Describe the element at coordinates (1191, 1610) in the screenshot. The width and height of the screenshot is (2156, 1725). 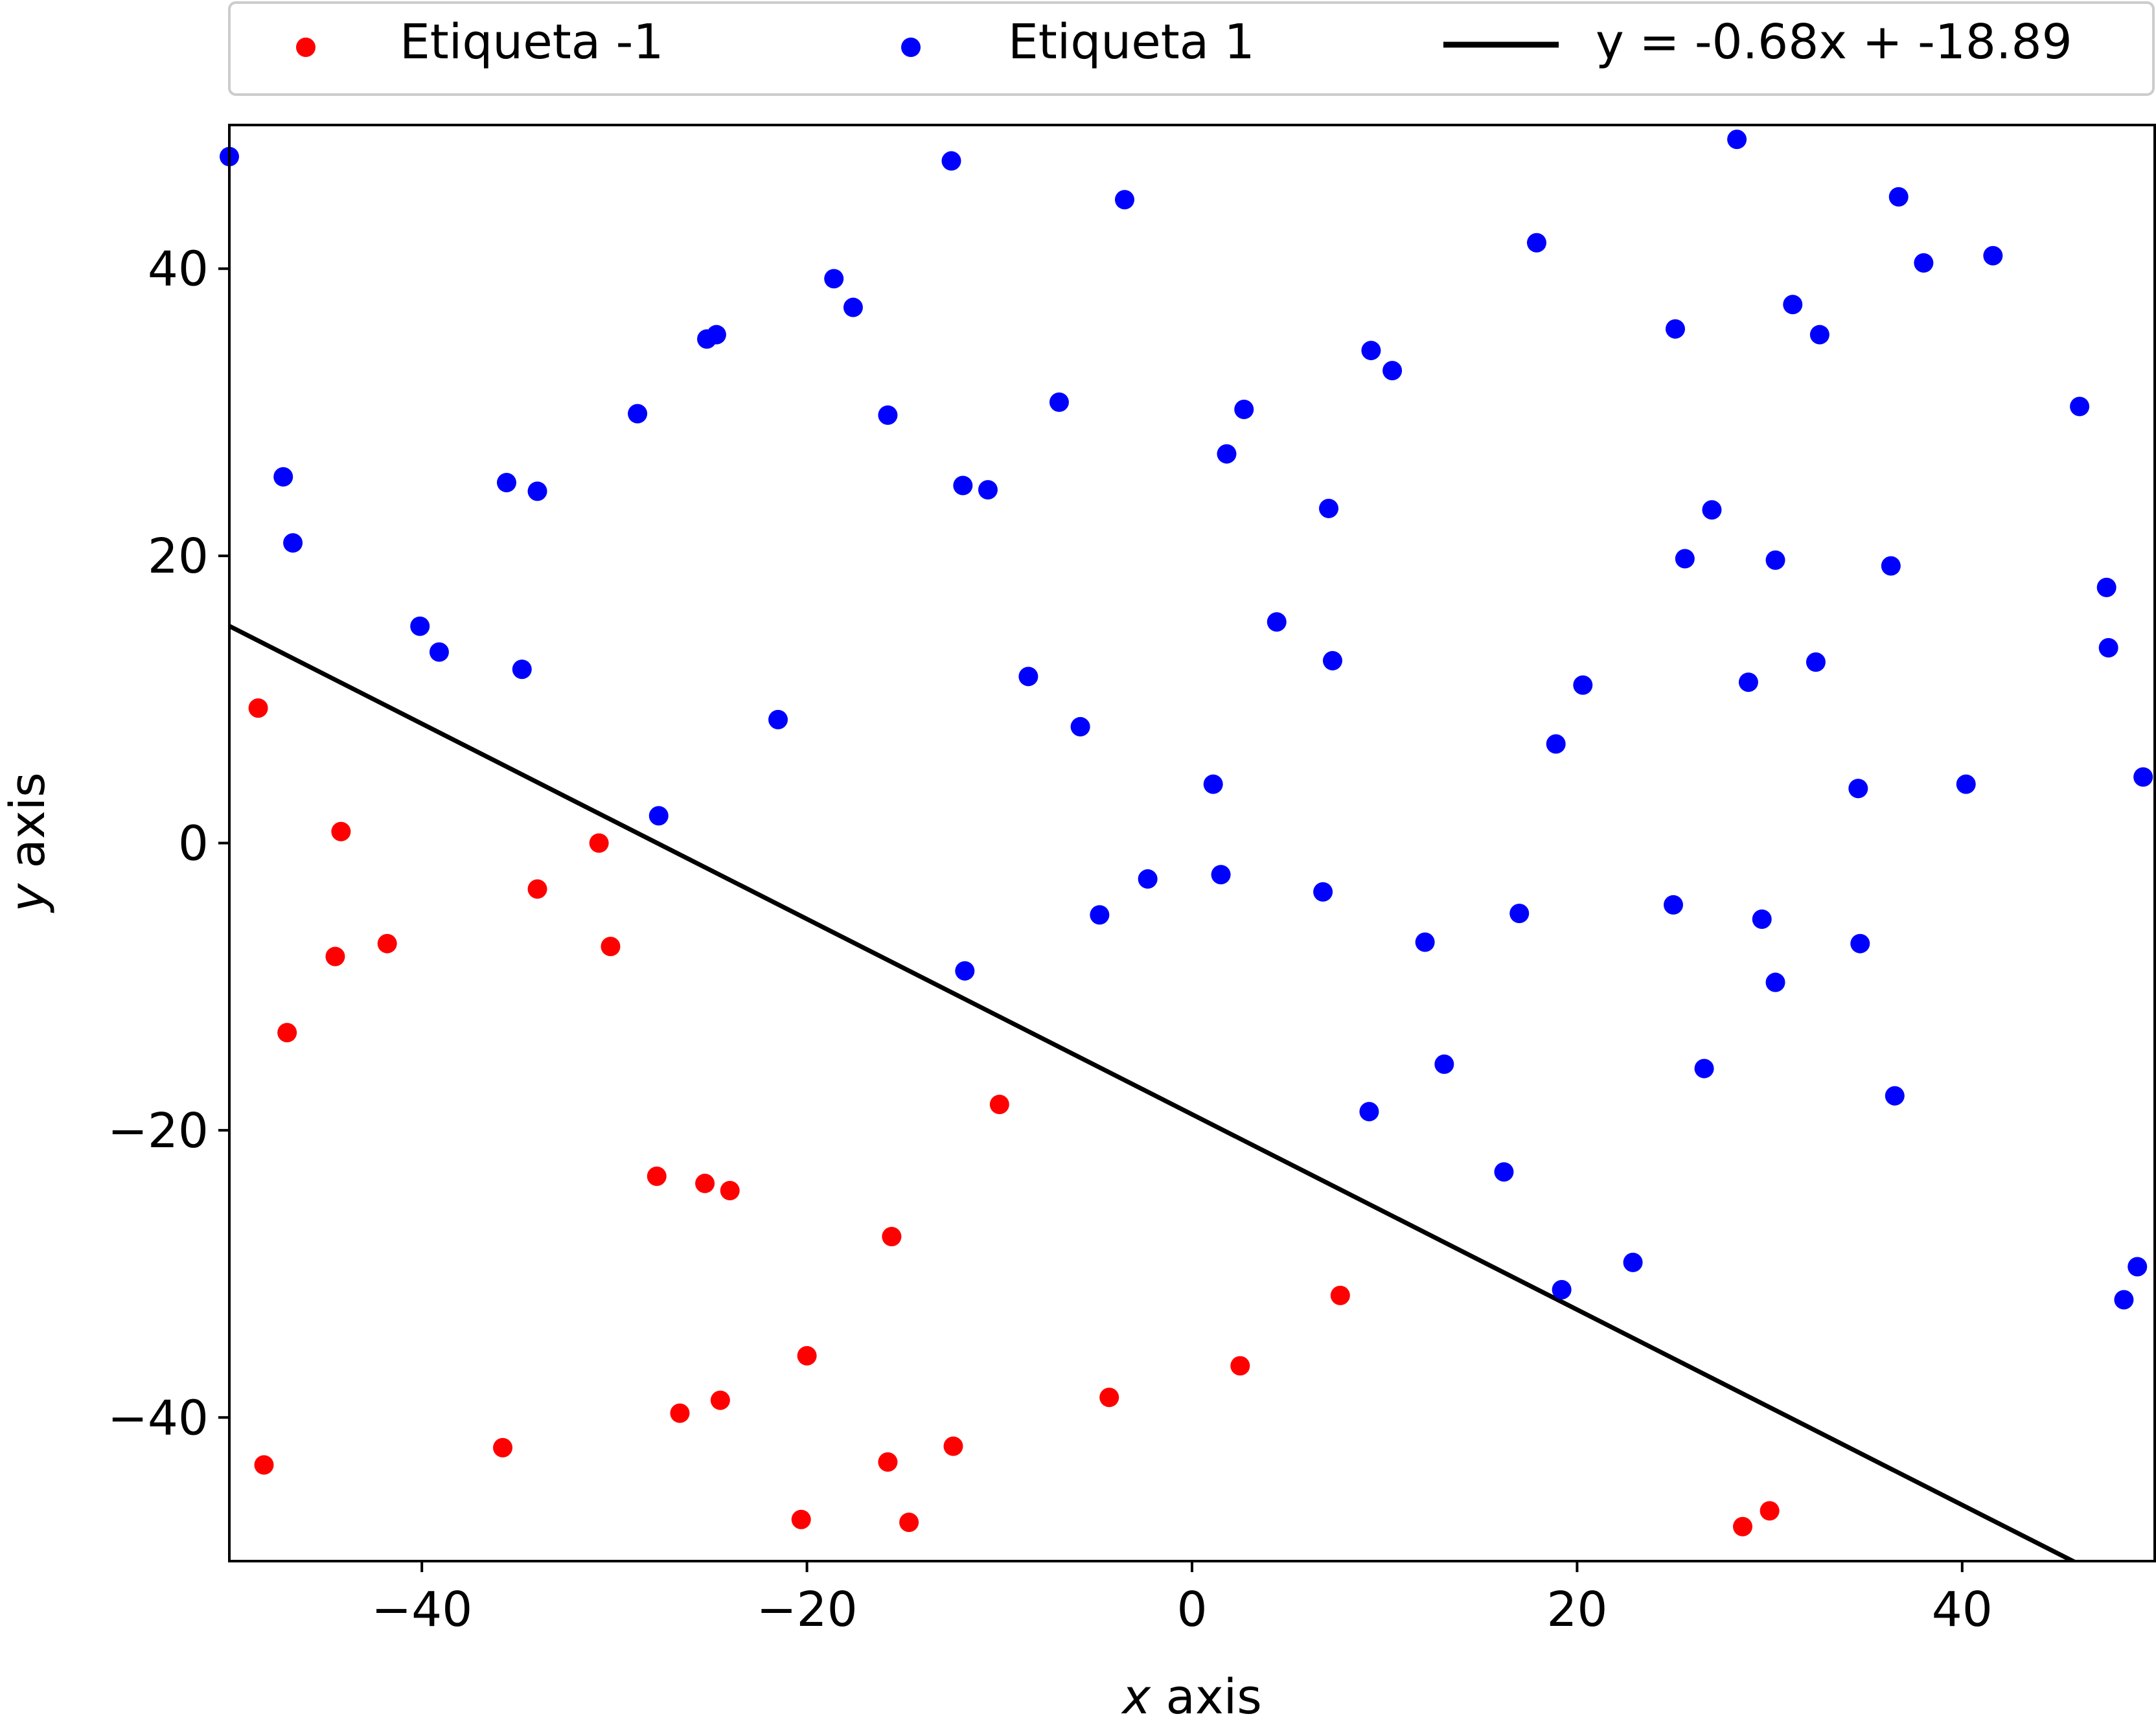
I see `x-tick-label: 0` at that location.